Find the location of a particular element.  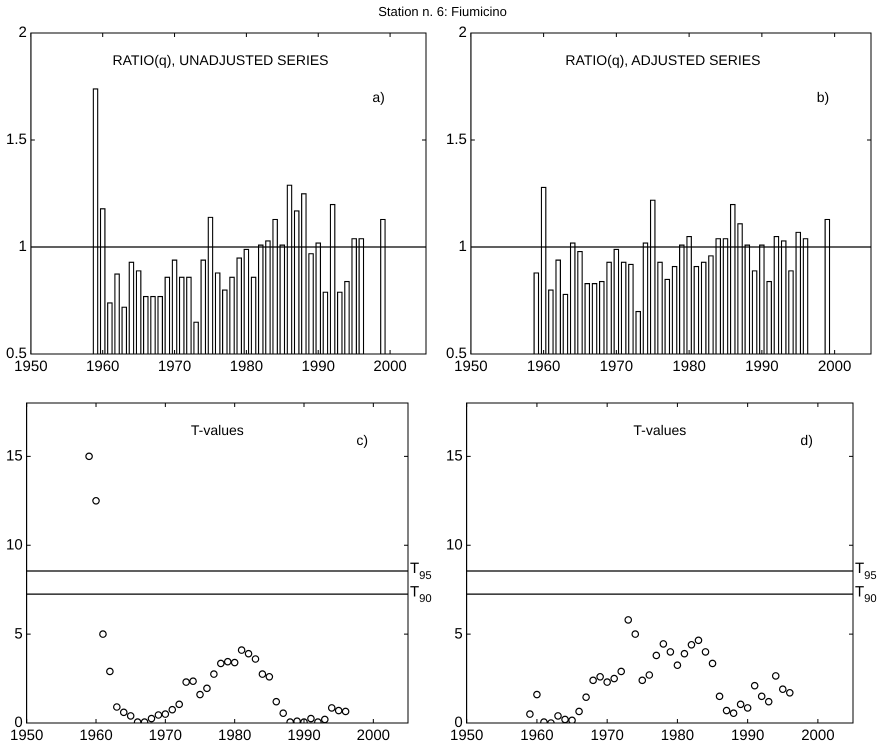

y-tick-label: 1.5 is located at coordinates (16, 139).